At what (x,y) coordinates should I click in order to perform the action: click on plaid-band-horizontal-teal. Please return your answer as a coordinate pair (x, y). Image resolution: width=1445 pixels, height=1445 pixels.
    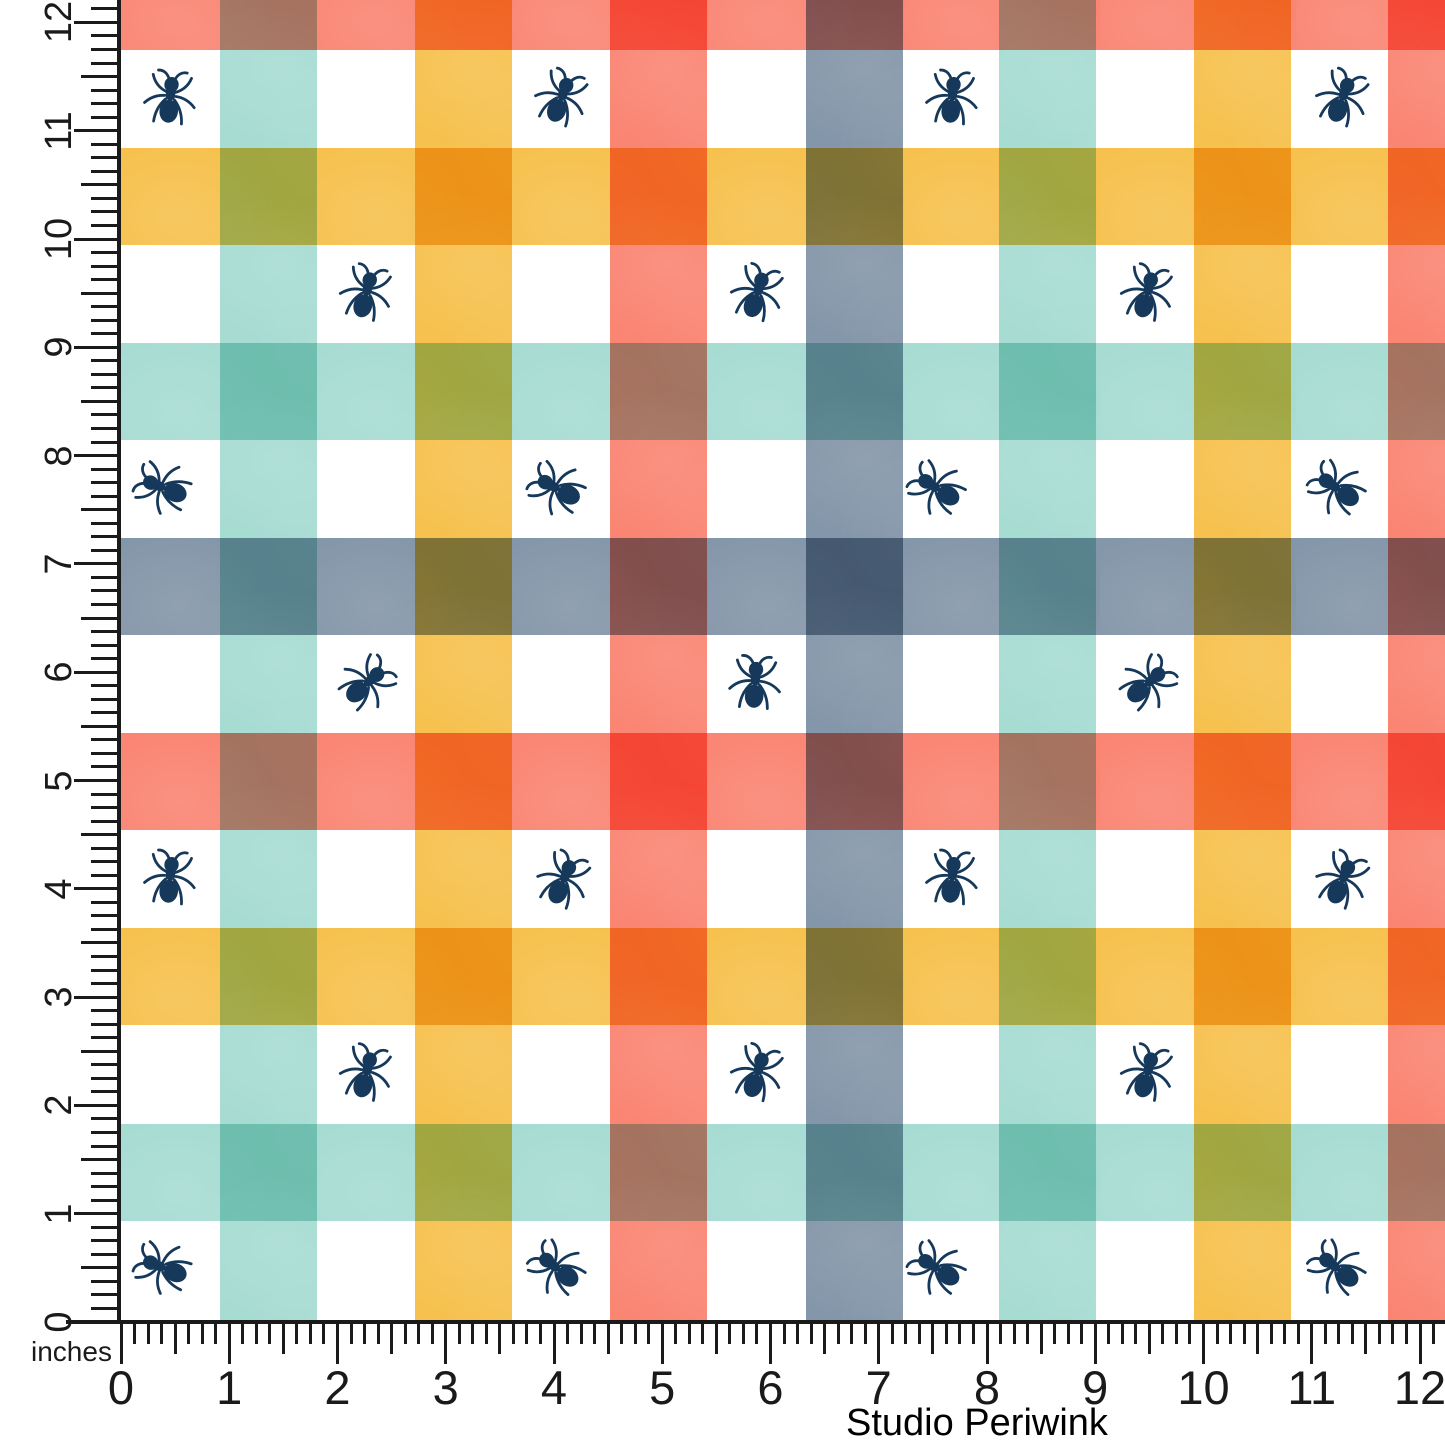
    Looking at the image, I should click on (782, 1172).